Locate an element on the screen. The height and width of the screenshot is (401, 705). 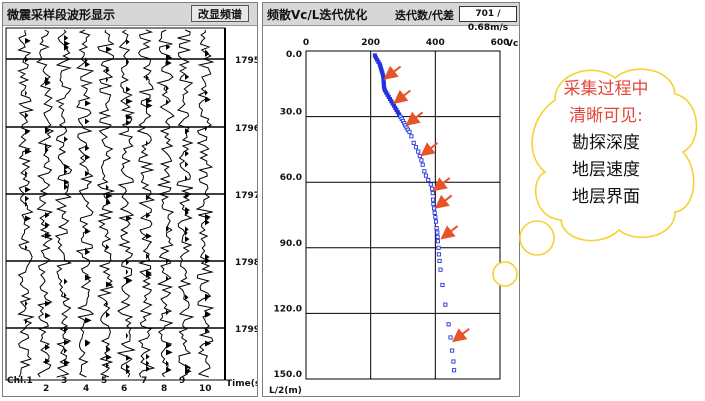
y-tick-label: 120.0 is located at coordinates (288, 309).